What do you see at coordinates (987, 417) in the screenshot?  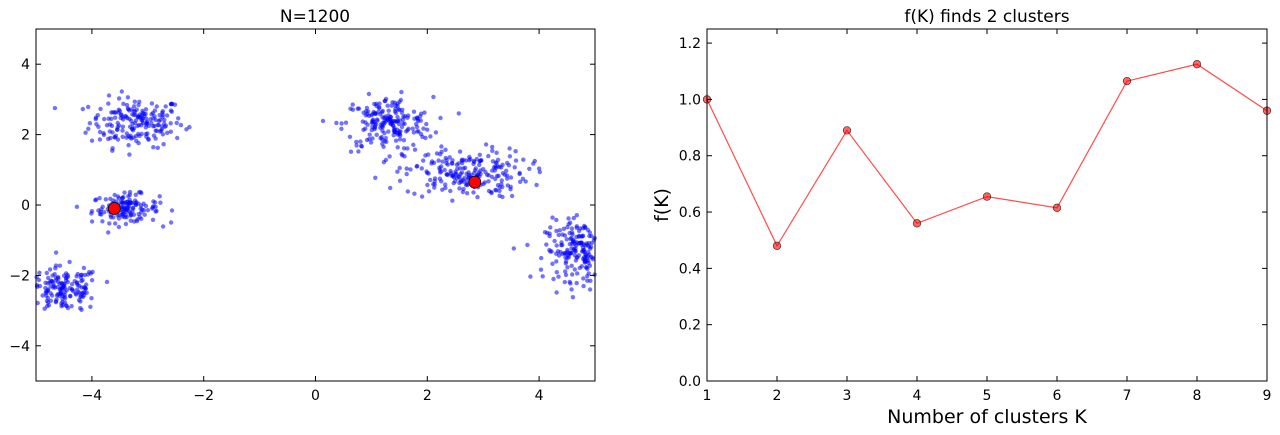 I see `x-axis-label: Number of clusters K` at bounding box center [987, 417].